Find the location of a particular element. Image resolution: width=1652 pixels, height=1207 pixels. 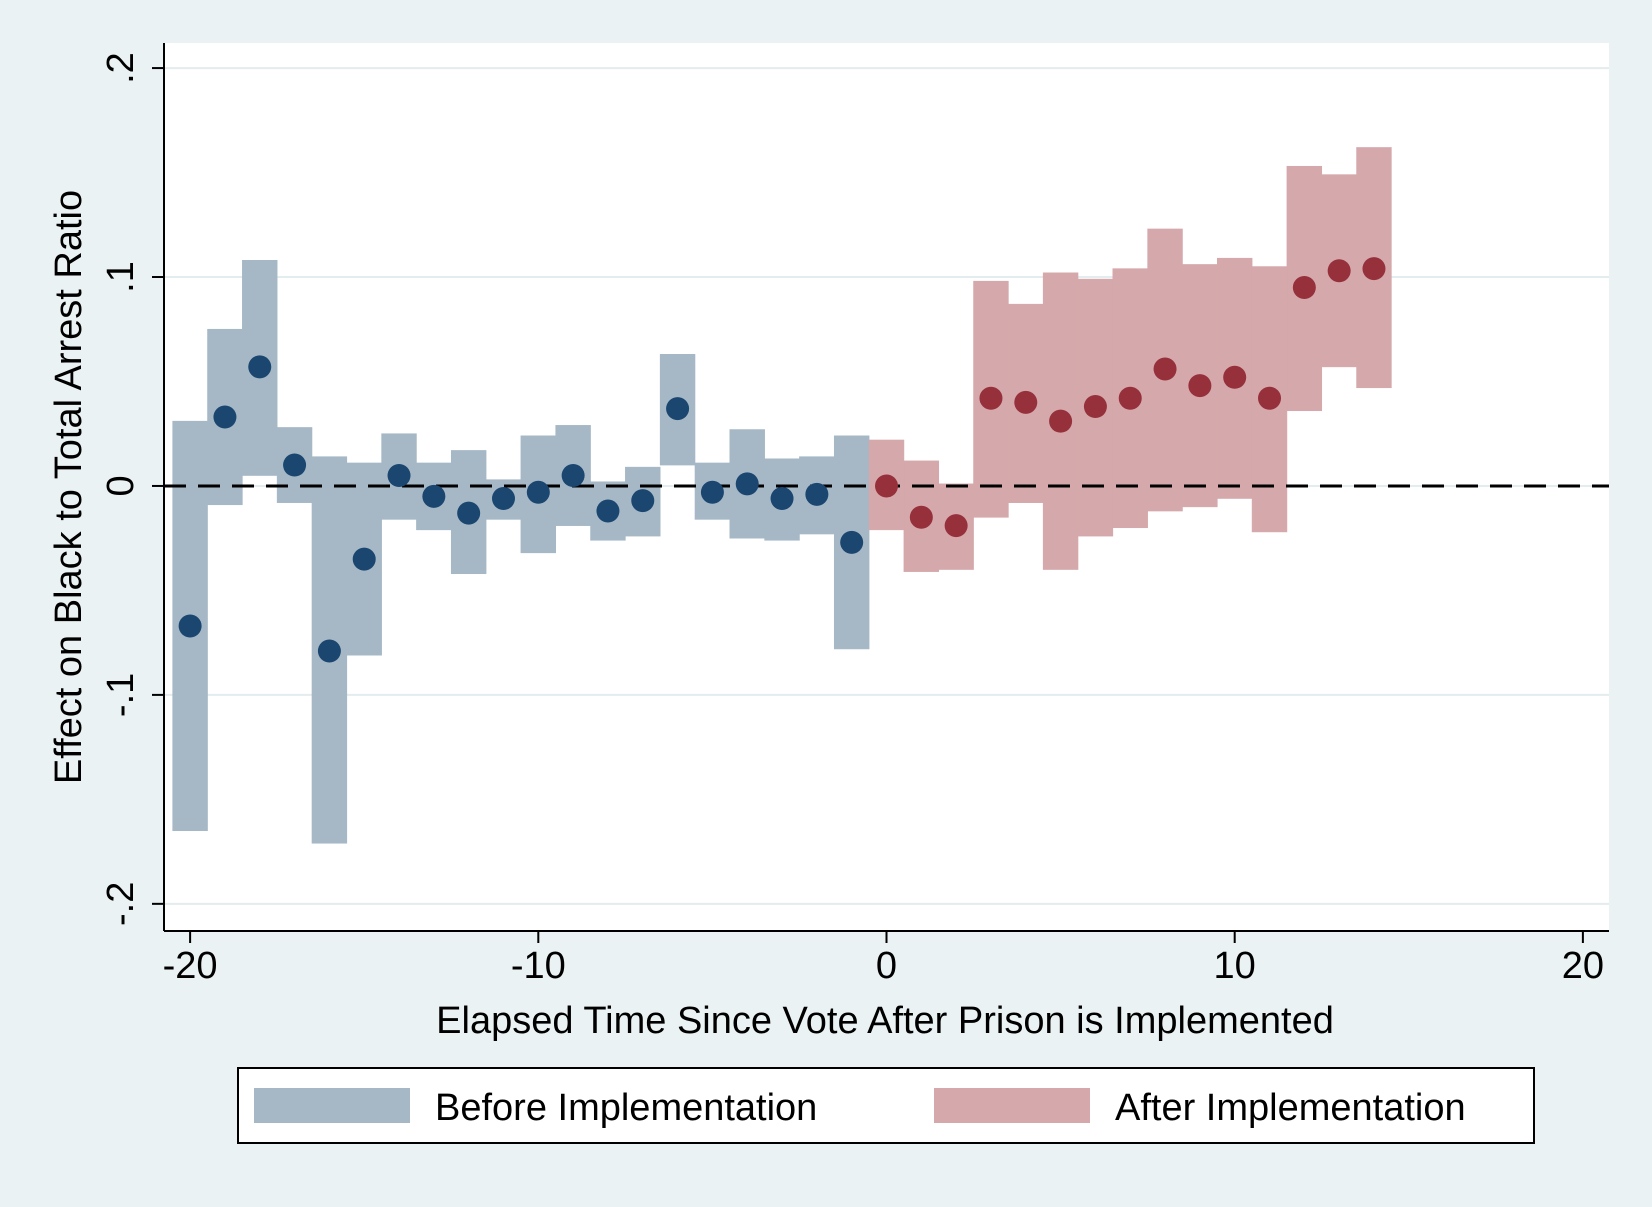

y-tick-label-2: 0 is located at coordinates (121, 485).